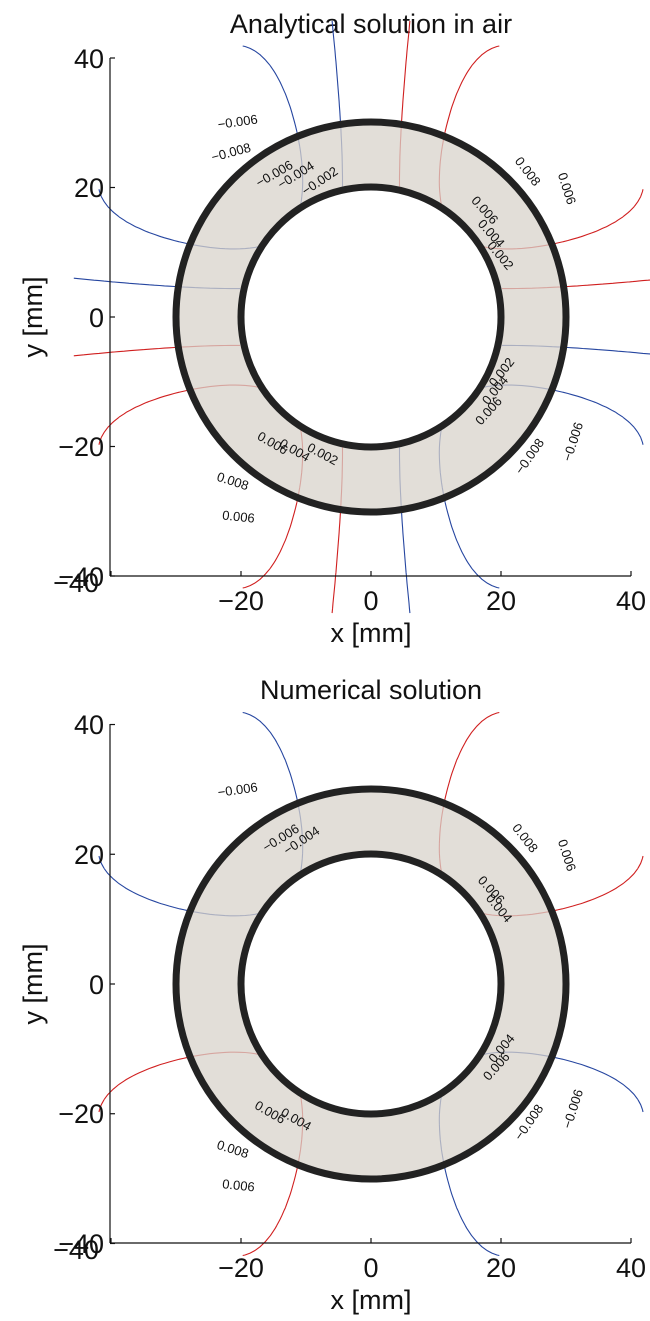  What do you see at coordinates (371, 24) in the screenshot?
I see `chart-title: Analytical solution in air` at bounding box center [371, 24].